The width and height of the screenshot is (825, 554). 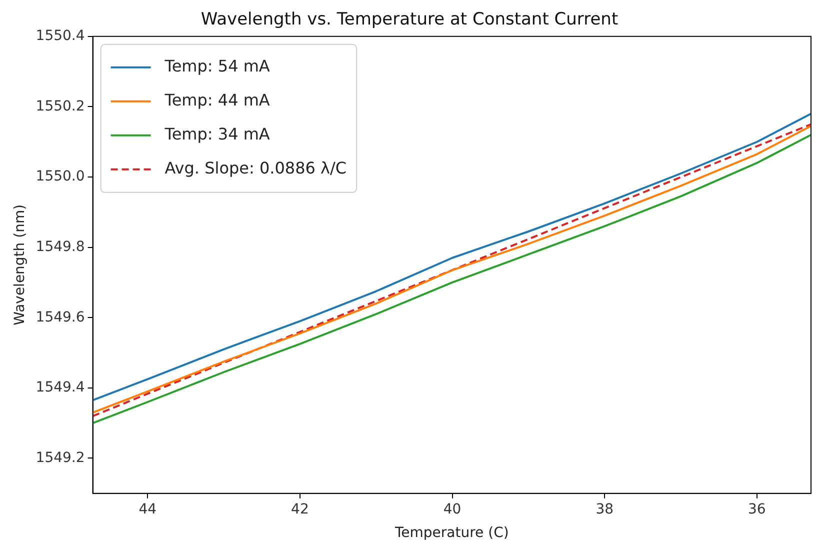 I want to click on legend-label: Temp: 44 mA, so click(x=217, y=100).